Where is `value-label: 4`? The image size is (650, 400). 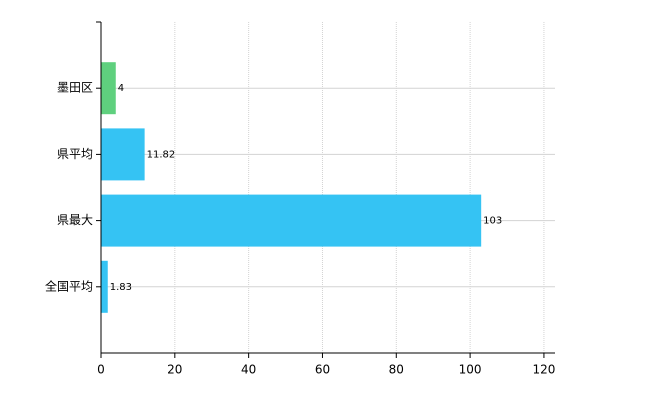
value-label: 4 is located at coordinates (121, 88).